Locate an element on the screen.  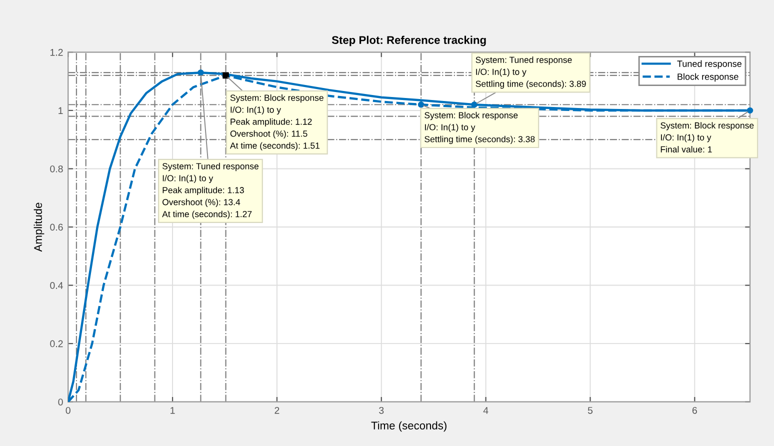
annotation: System: Block response I/O: In(1) to y Peak amplitude: 1.12 Overshoot (%): 11.5 At time (seconds): 1.51 is located at coordinates (277, 122).